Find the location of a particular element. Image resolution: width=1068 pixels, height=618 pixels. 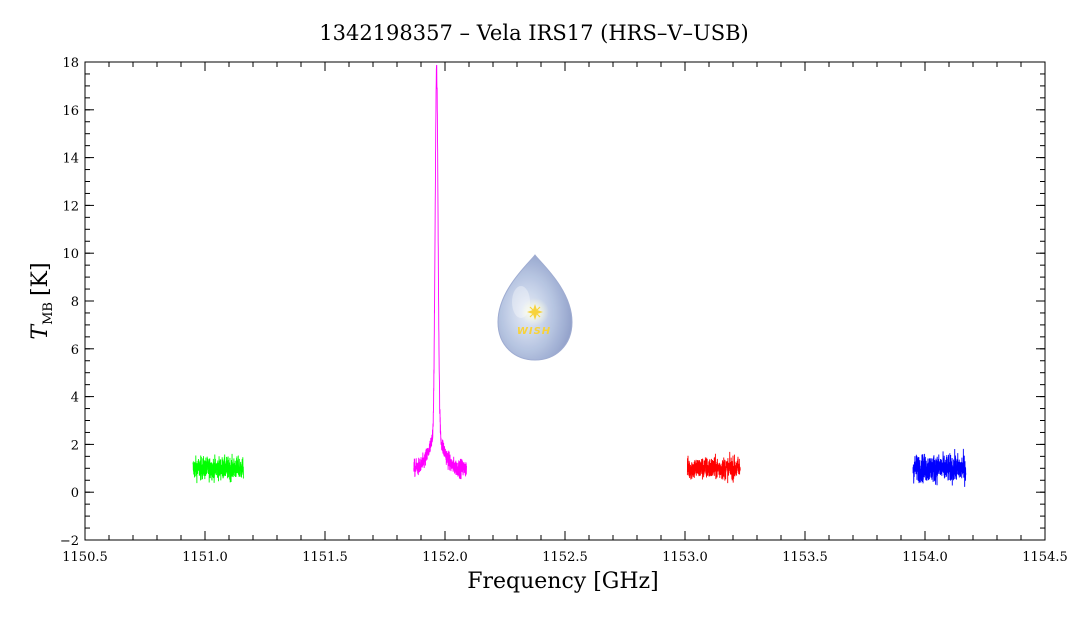

x-tick-label: 1154.5 is located at coordinates (1045, 557).